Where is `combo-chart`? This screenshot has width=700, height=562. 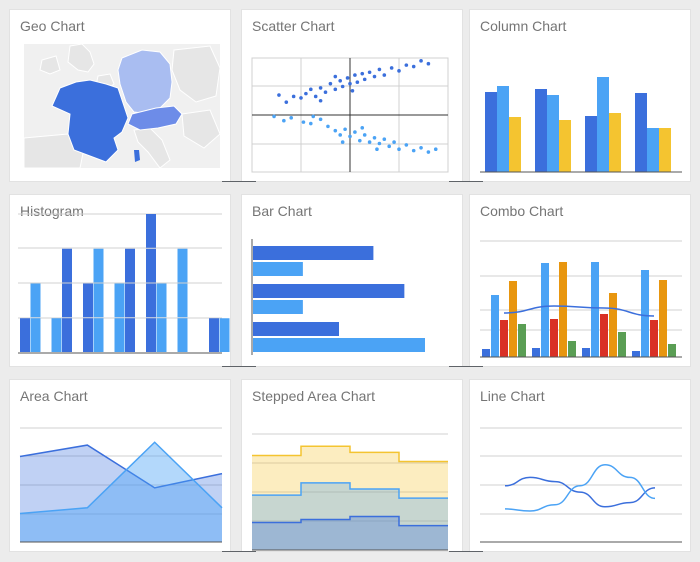
combo-chart is located at coordinates (581, 299).